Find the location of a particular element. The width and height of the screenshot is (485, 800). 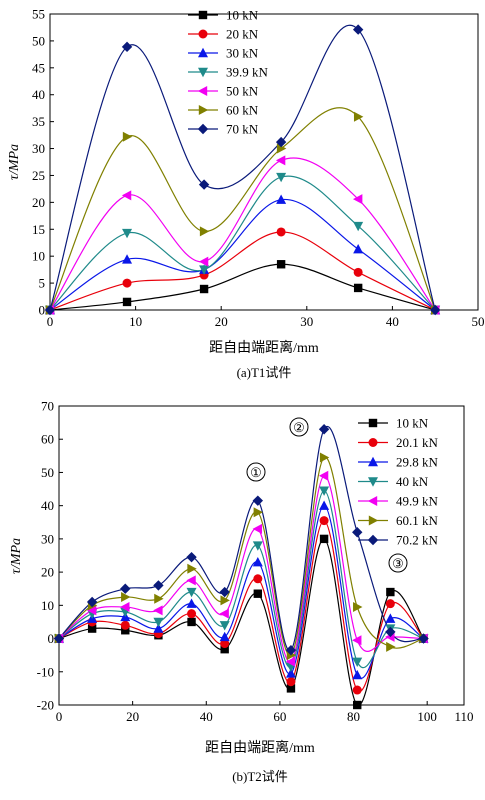

x-tick-label: 40 is located at coordinates (206, 716).